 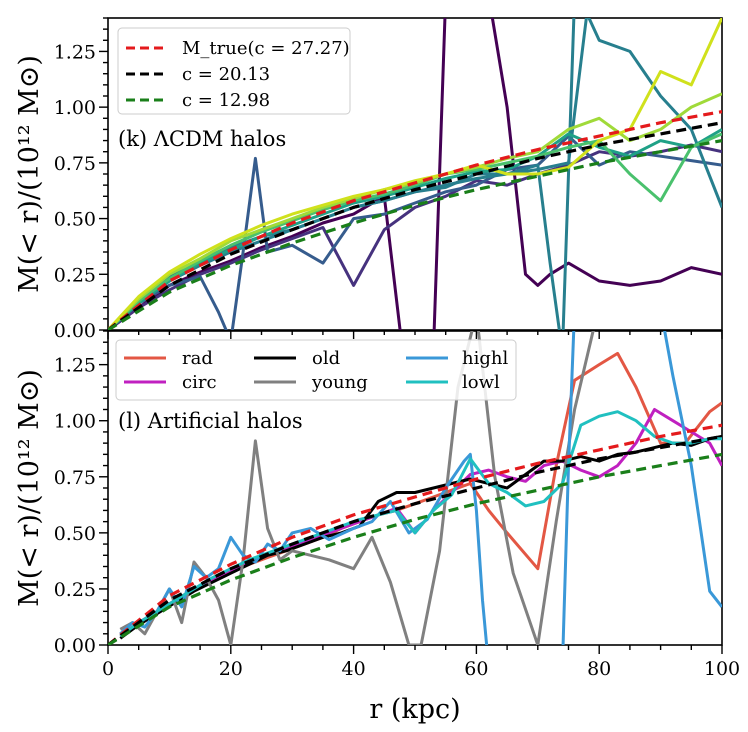 What do you see at coordinates (199, 382) in the screenshot?
I see `legend-label-circ: circ` at bounding box center [199, 382].